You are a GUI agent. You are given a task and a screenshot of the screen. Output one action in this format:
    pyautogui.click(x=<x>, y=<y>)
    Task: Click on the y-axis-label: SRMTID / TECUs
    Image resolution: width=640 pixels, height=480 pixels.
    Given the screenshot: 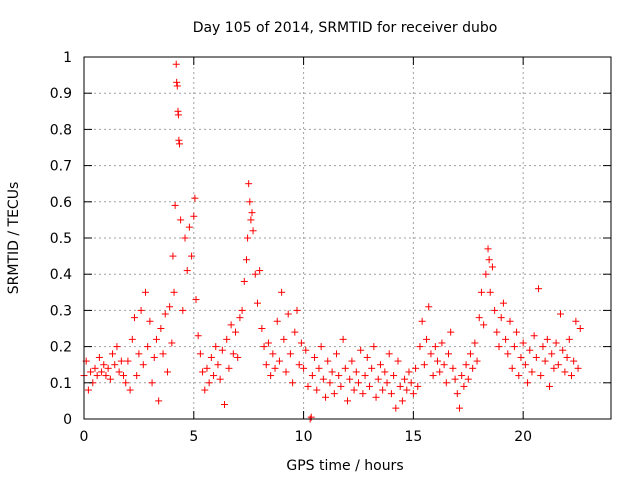 What is the action you would take?
    pyautogui.click(x=14, y=238)
    